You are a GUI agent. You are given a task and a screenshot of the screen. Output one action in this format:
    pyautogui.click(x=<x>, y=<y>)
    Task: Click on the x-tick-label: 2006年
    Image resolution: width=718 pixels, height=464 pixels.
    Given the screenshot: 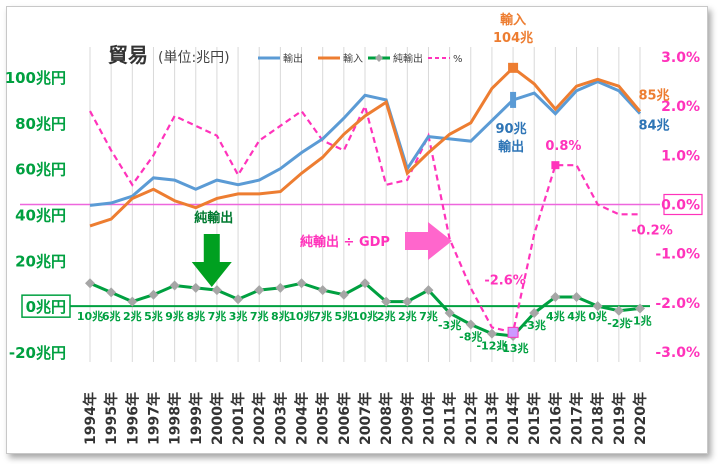 What is the action you would take?
    pyautogui.click(x=344, y=418)
    